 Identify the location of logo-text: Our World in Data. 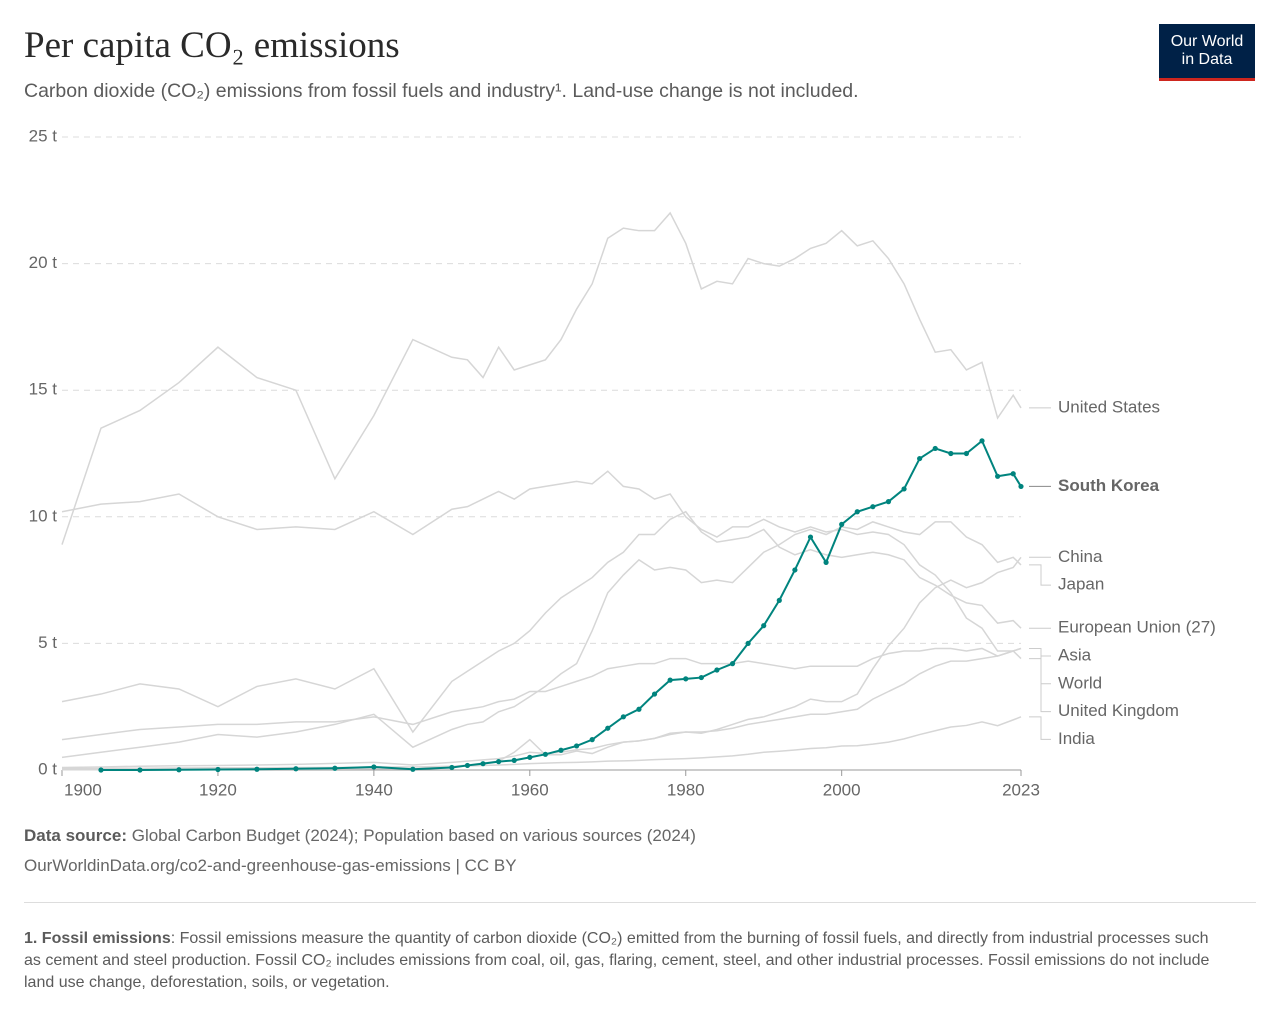
(1207, 50).